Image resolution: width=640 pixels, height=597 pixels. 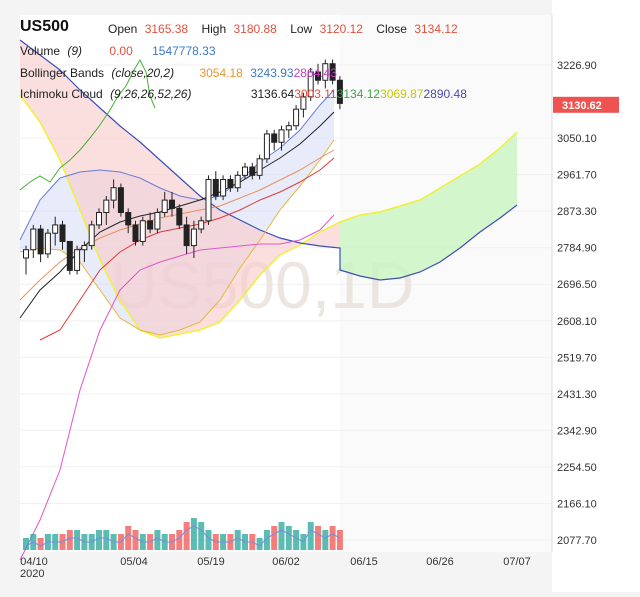 I want to click on bollinger-v2: 3243.93, so click(x=272, y=73).